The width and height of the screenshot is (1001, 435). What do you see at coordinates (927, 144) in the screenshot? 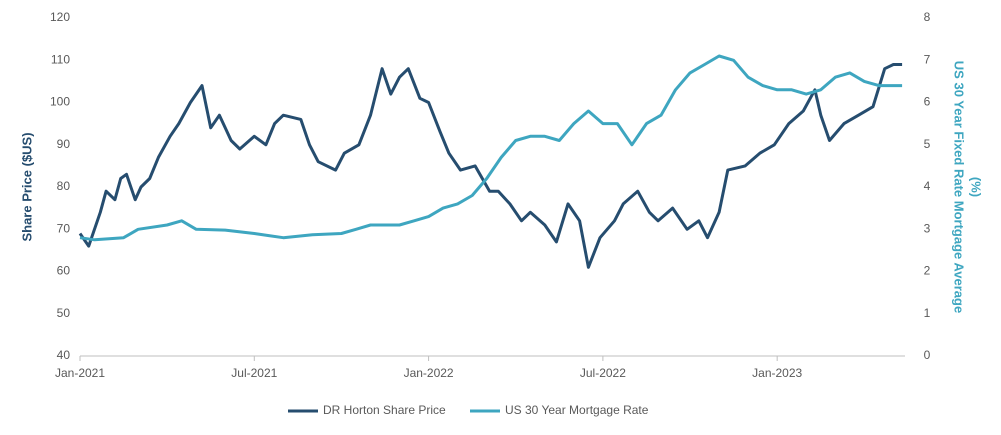
I see `y2-tick-label: 5` at bounding box center [927, 144].